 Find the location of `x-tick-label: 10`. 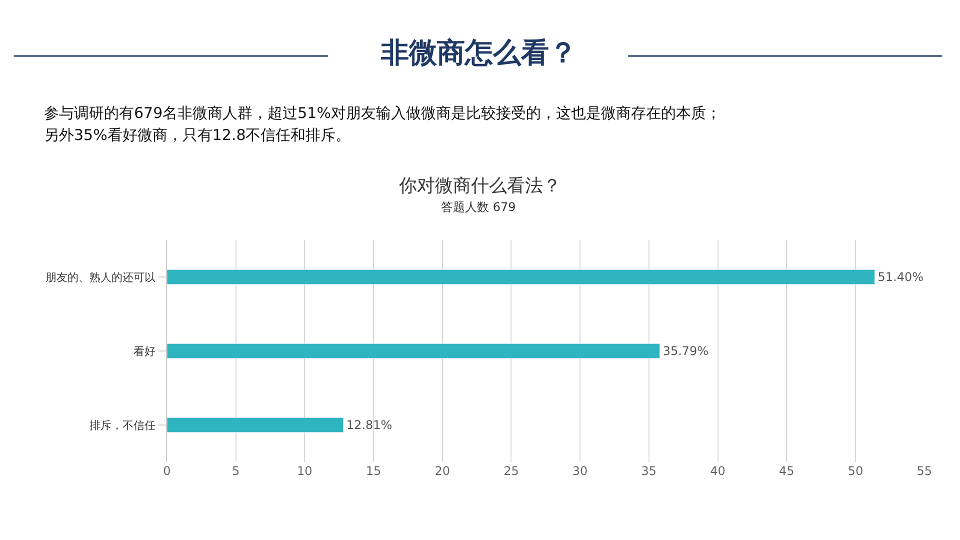

x-tick-label: 10 is located at coordinates (304, 471).